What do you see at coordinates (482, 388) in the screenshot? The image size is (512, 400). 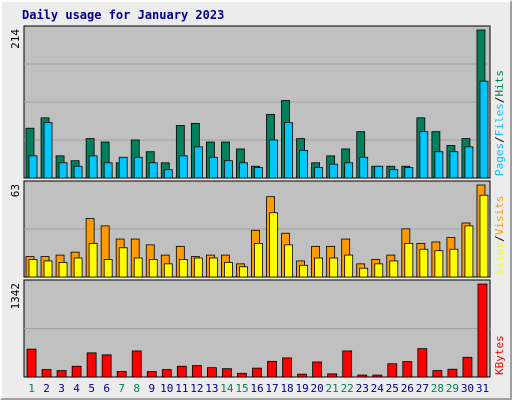 I see `x-tick-label: 31` at bounding box center [482, 388].